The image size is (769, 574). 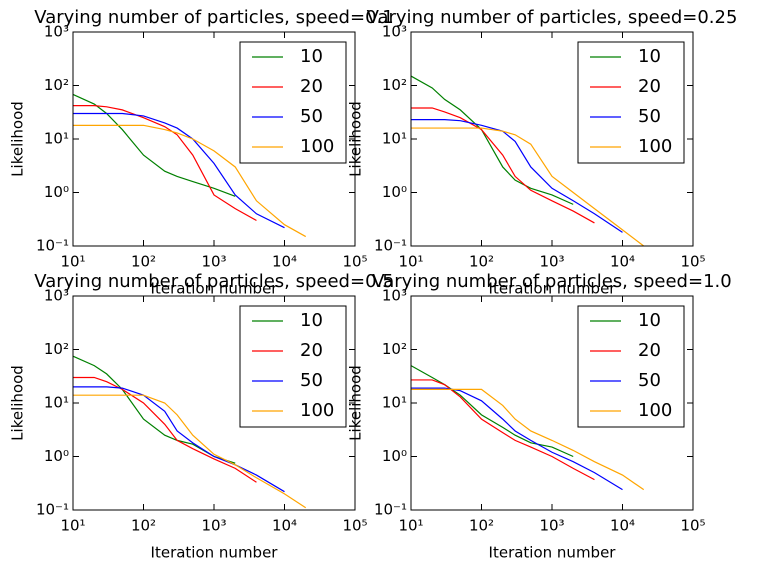 I want to click on chart-title: Varying number of particles, speed=1.0, so click(x=551, y=281).